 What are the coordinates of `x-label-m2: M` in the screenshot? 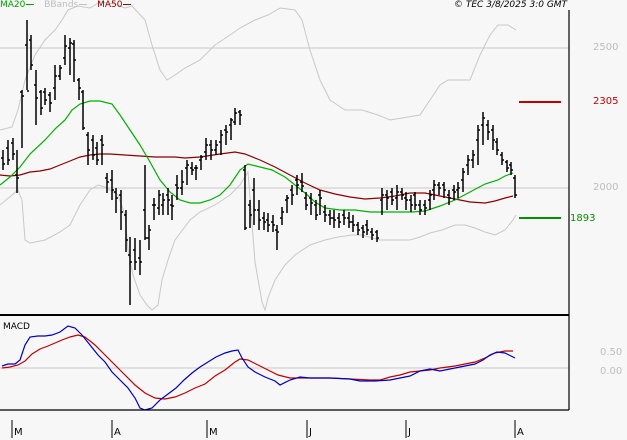 It's located at (213, 432).